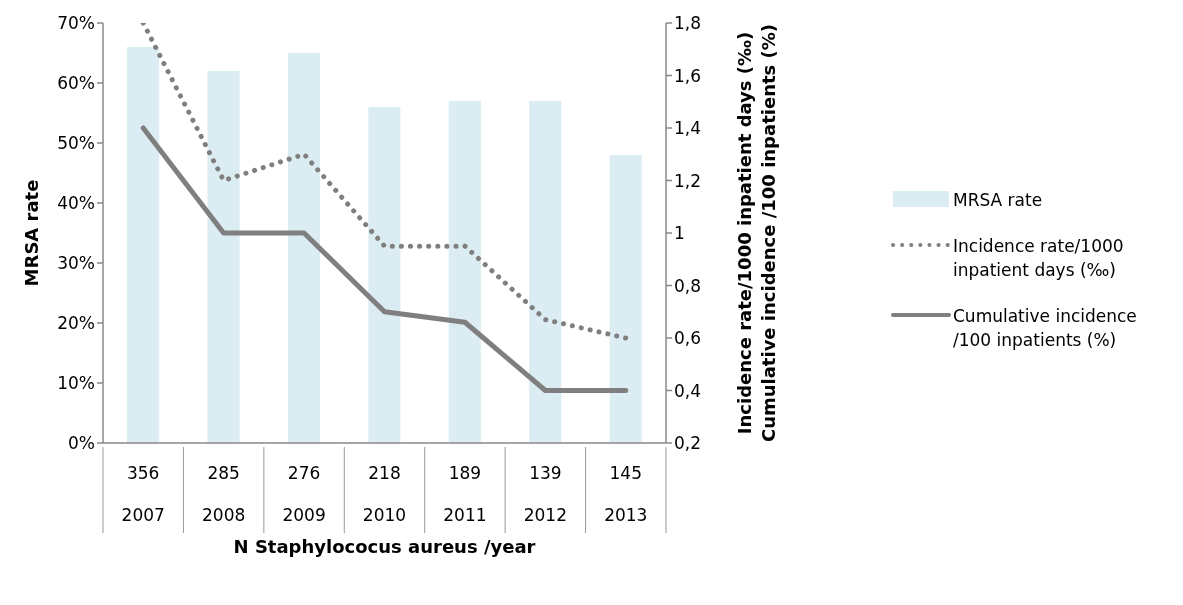  I want to click on y-tick-label: 20%, so click(76, 323).